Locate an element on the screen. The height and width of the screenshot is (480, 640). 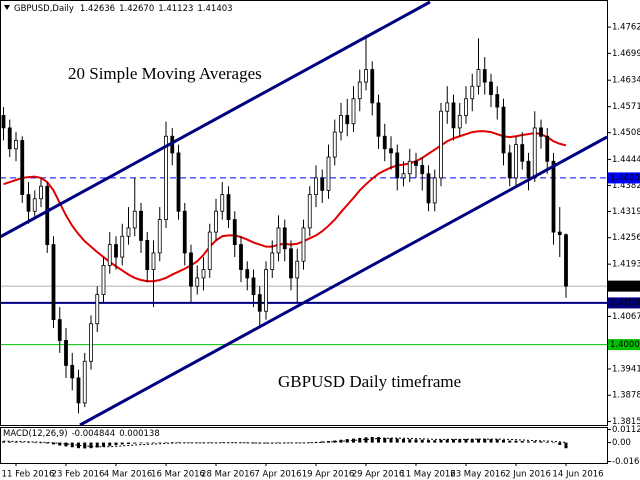
x-tick-label: 2 Jun 2016 is located at coordinates (528, 475).